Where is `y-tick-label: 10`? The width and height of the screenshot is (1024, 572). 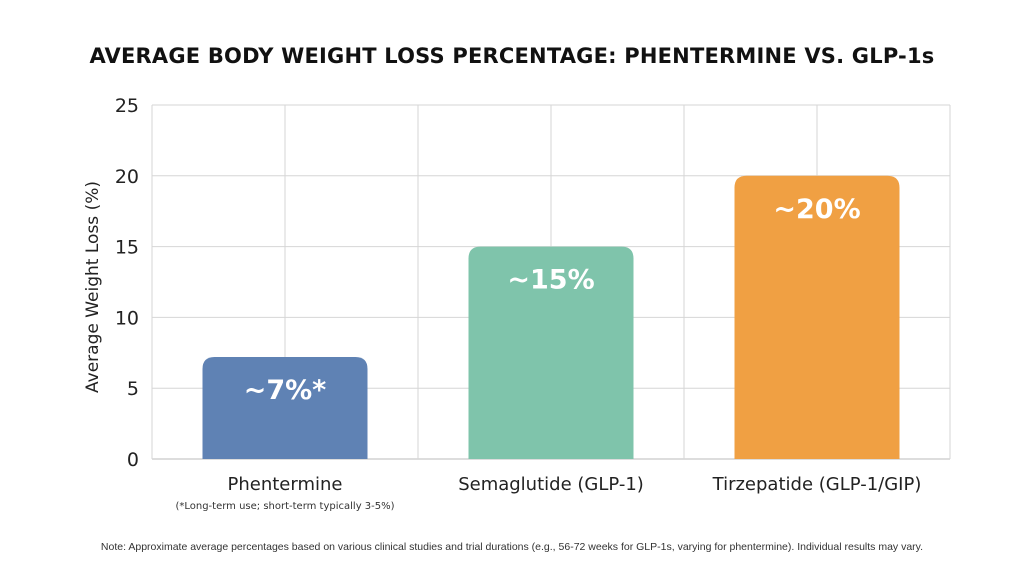
y-tick-label: 10 is located at coordinates (127, 318).